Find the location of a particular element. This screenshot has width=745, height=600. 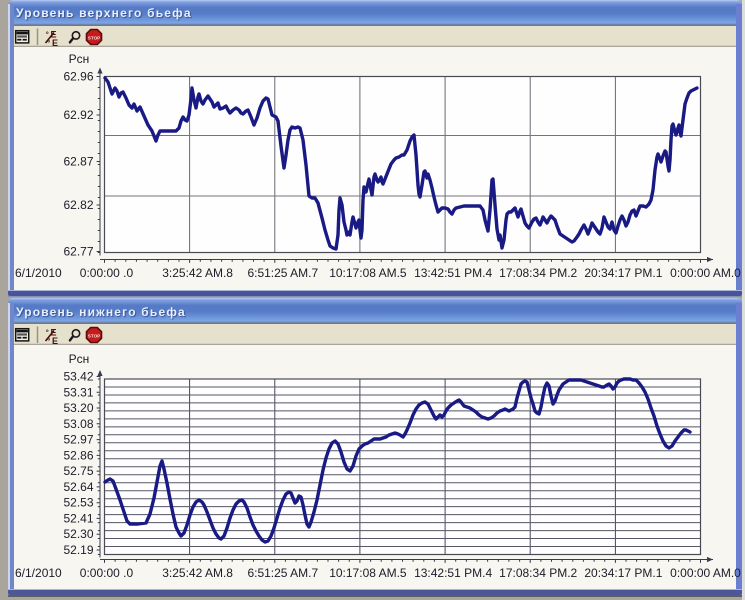

svg-text: 62.92 is located at coordinates (78, 115).